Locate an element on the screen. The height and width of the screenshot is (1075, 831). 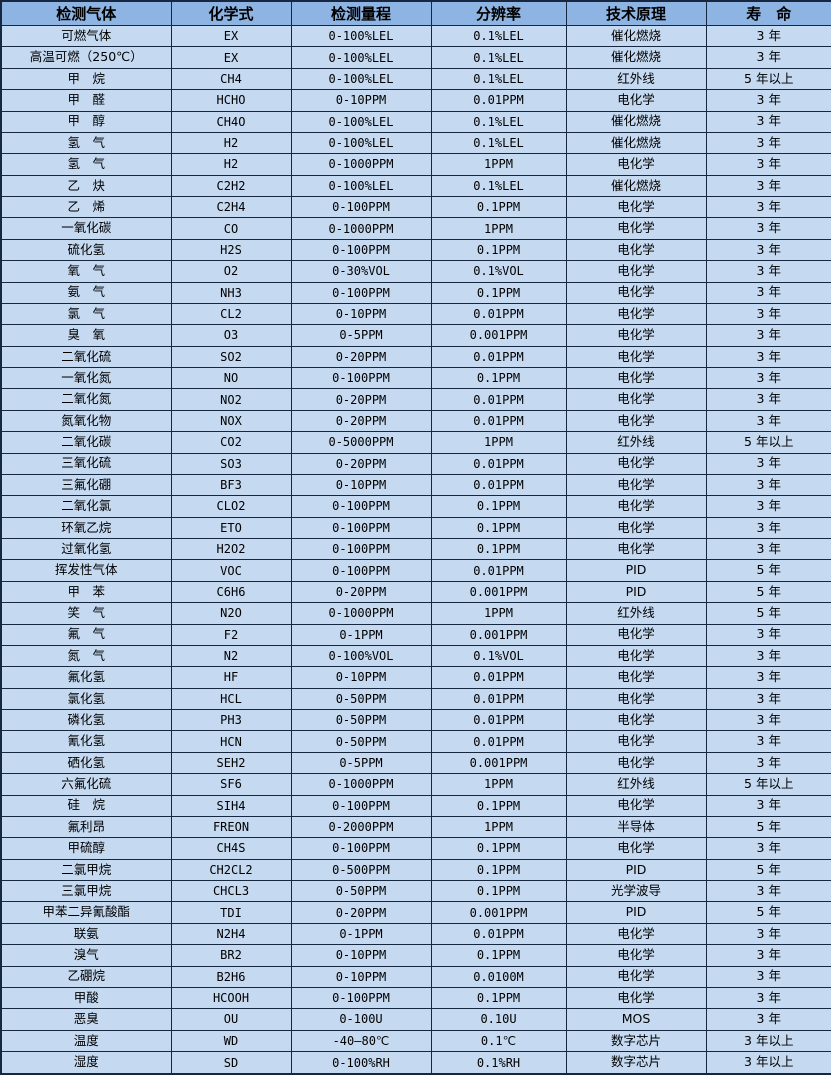
table-row: 甲硫醇 CH4S 0-100PPM 0.1PPM 电化学 3 年 is located at coordinates (415, 848).